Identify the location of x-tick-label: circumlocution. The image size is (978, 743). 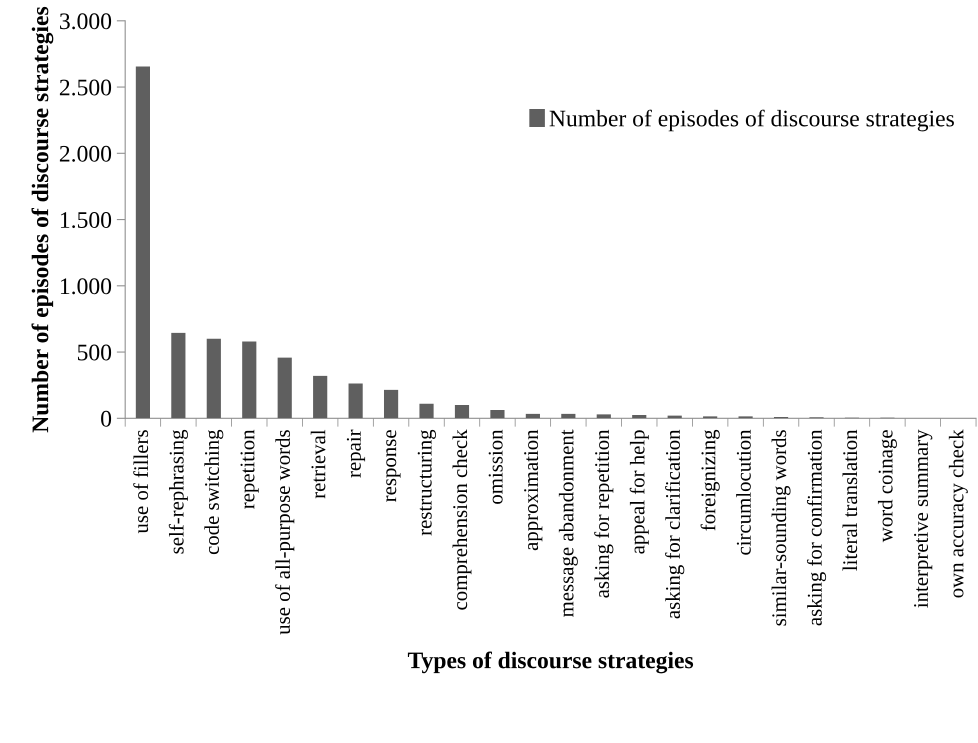
(743, 492).